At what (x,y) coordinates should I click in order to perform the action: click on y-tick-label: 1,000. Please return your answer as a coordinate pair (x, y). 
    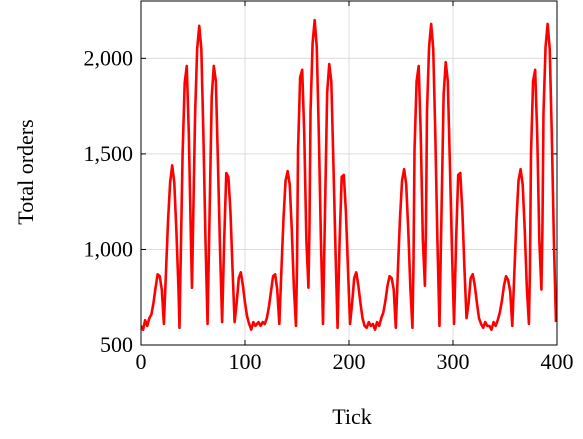
    Looking at the image, I should click on (109, 248).